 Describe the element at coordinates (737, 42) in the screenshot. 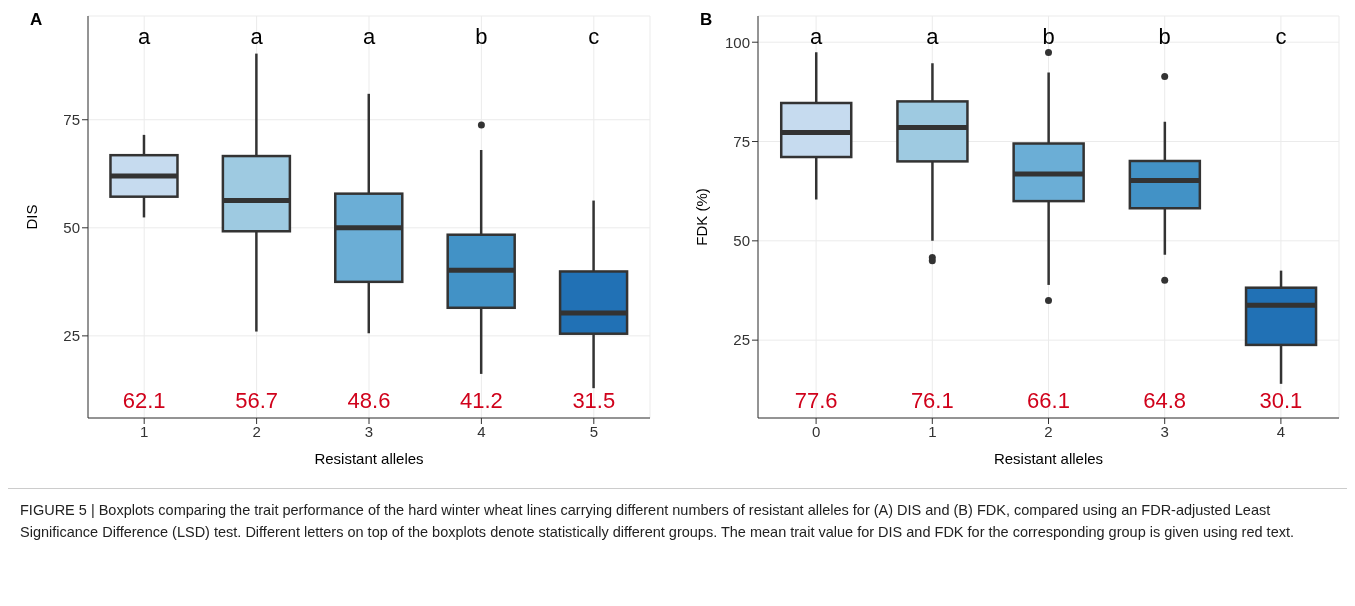

I see `y-tick-label: 100` at that location.